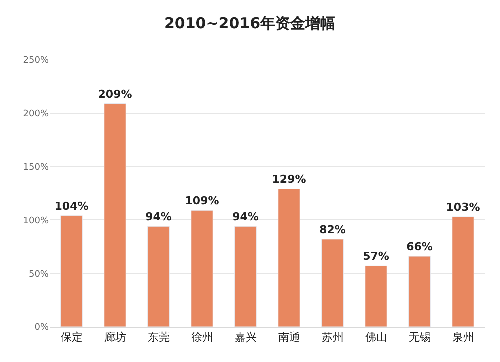 The height and width of the screenshot is (362, 500). I want to click on data-label: 104%, so click(71, 206).